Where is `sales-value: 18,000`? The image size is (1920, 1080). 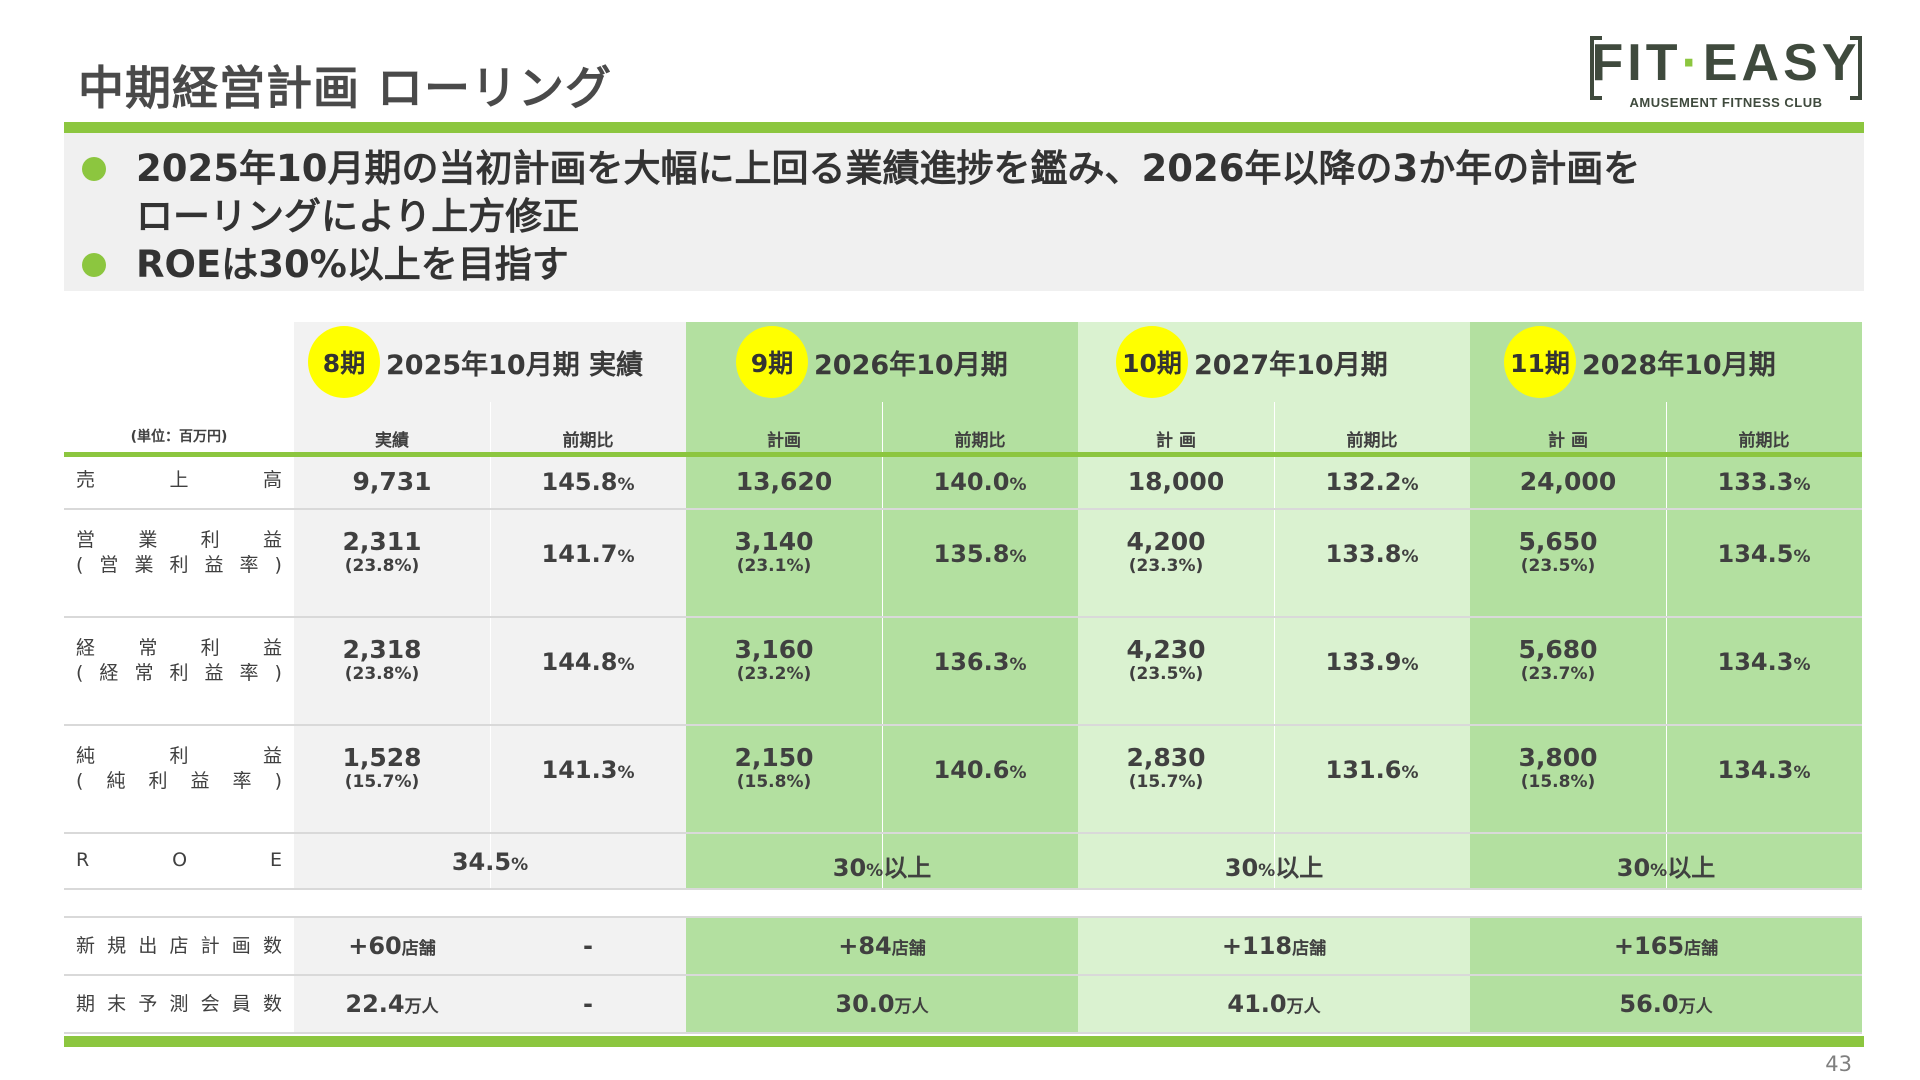
sales-value: 18,000 is located at coordinates (1176, 482).